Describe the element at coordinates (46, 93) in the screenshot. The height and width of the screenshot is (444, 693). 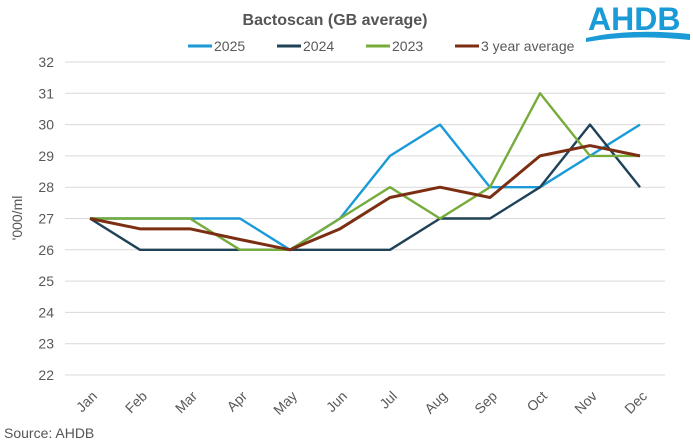
I see `y-tick-label: 31` at that location.